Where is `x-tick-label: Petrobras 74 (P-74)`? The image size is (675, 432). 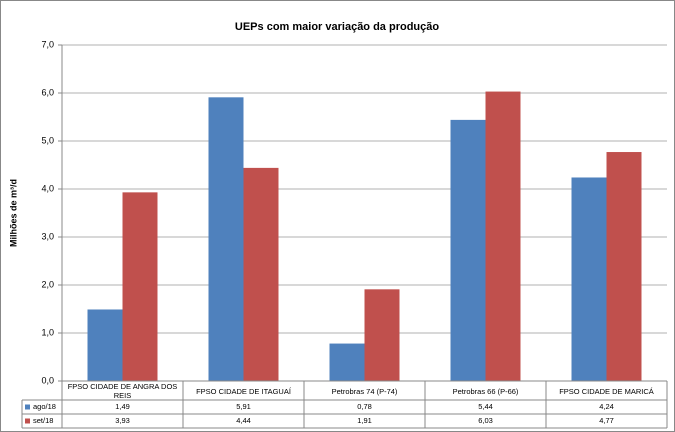
x-tick-label: Petrobras 74 (P-74) is located at coordinates (364, 391).